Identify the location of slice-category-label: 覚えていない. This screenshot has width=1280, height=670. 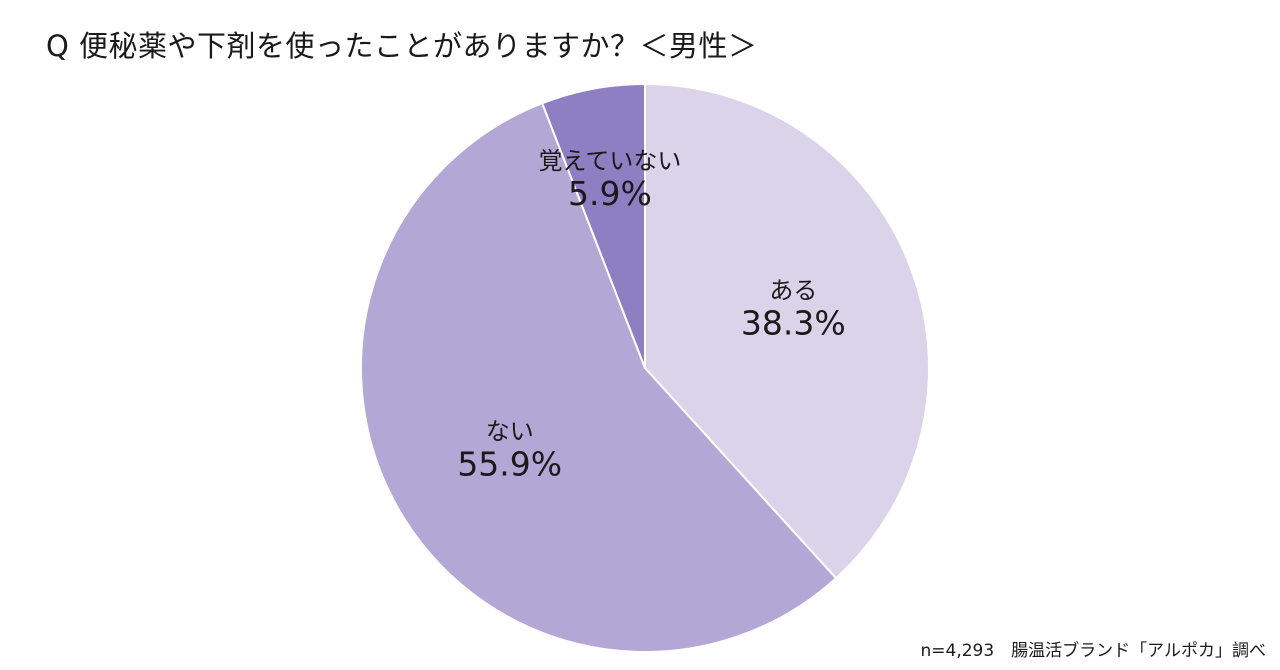
(610, 161).